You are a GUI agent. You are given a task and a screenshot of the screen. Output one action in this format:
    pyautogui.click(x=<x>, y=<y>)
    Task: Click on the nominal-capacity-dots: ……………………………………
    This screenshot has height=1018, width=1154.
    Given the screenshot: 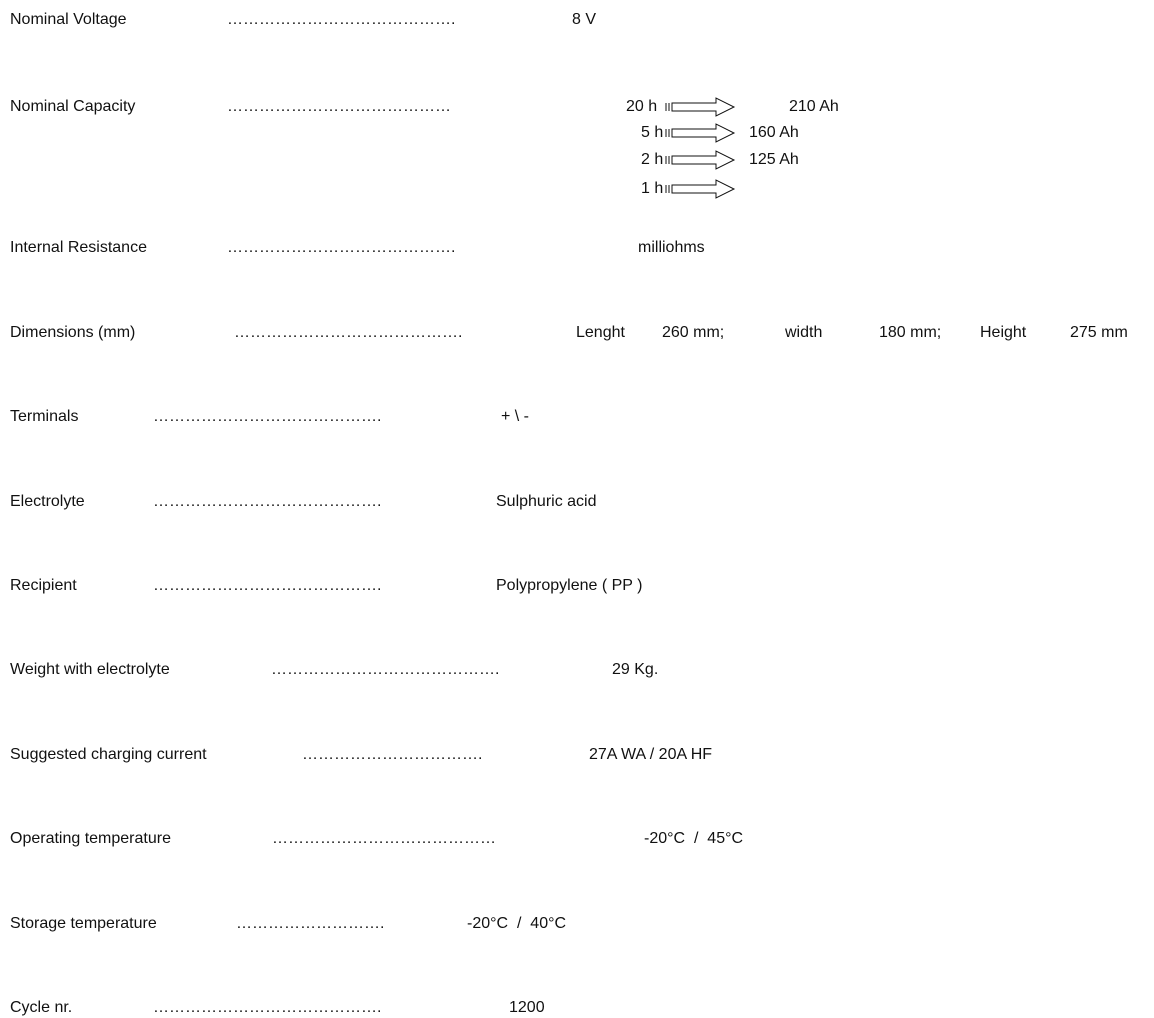 What is the action you would take?
    pyautogui.click(x=339, y=106)
    